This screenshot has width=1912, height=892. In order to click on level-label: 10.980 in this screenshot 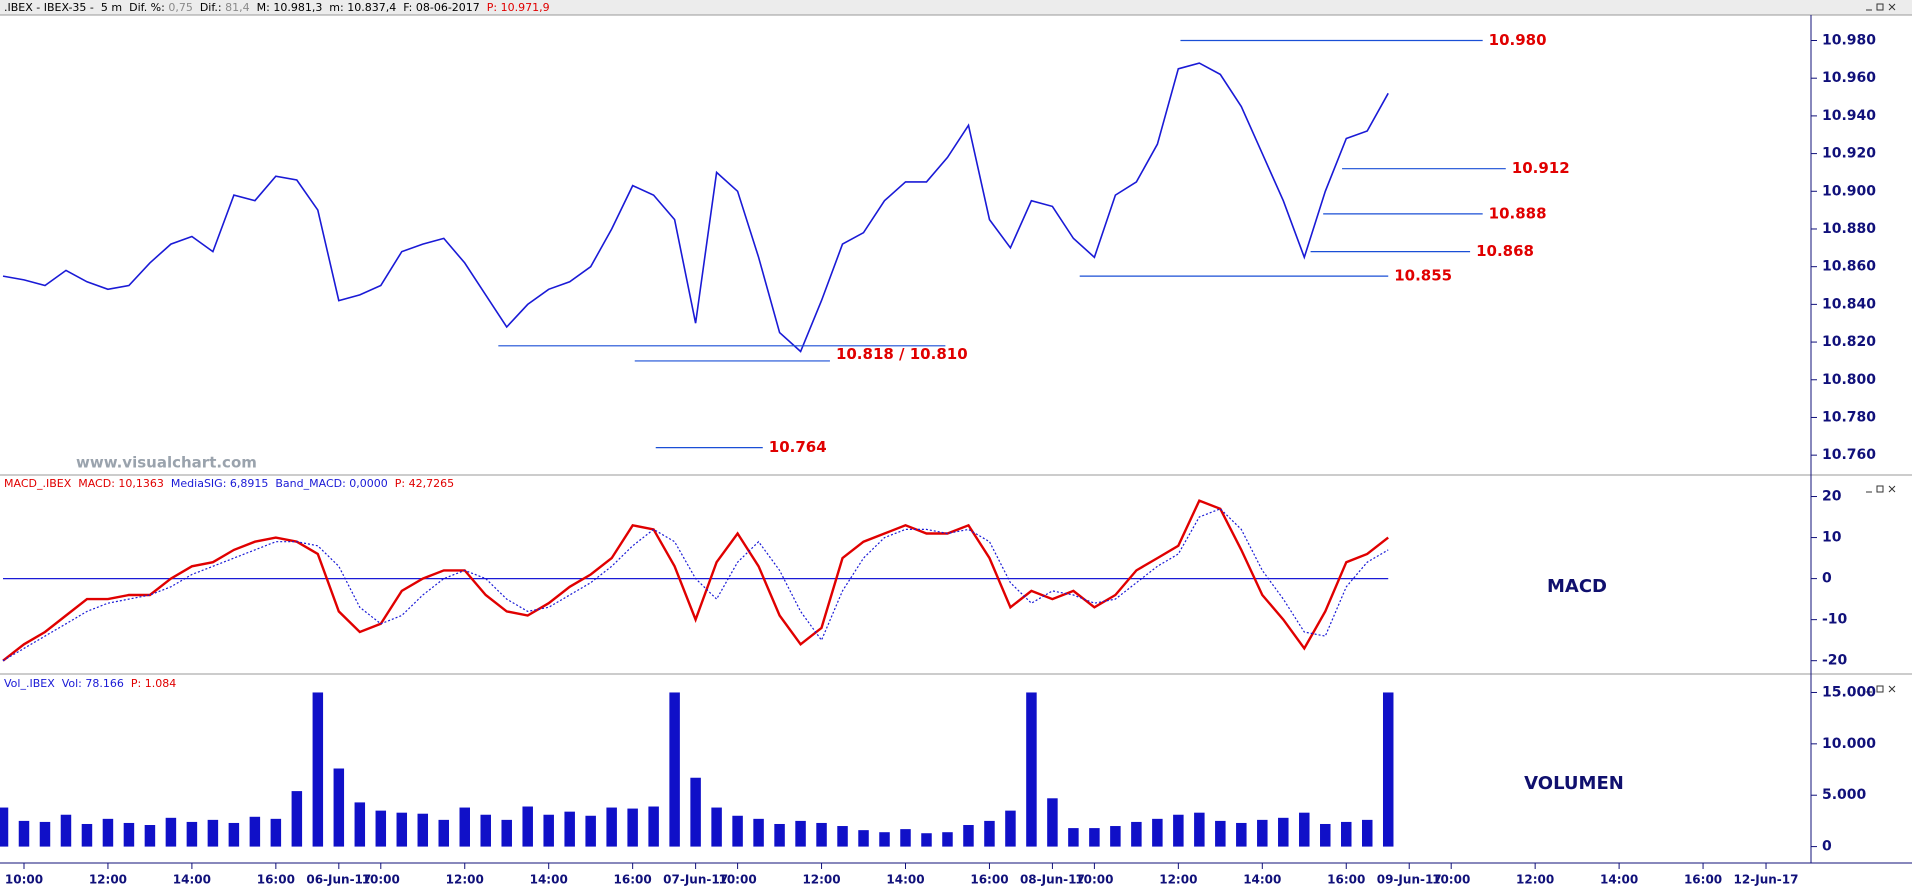, I will do `click(1518, 40)`.